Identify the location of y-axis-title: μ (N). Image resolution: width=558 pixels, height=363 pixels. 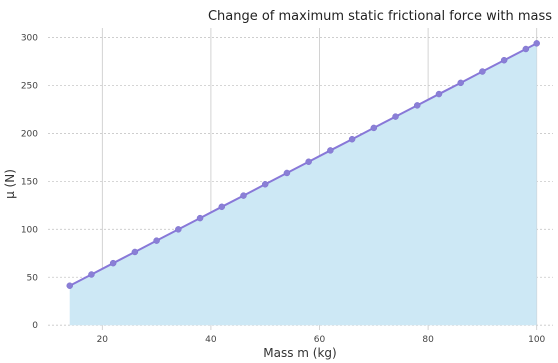
(10, 184).